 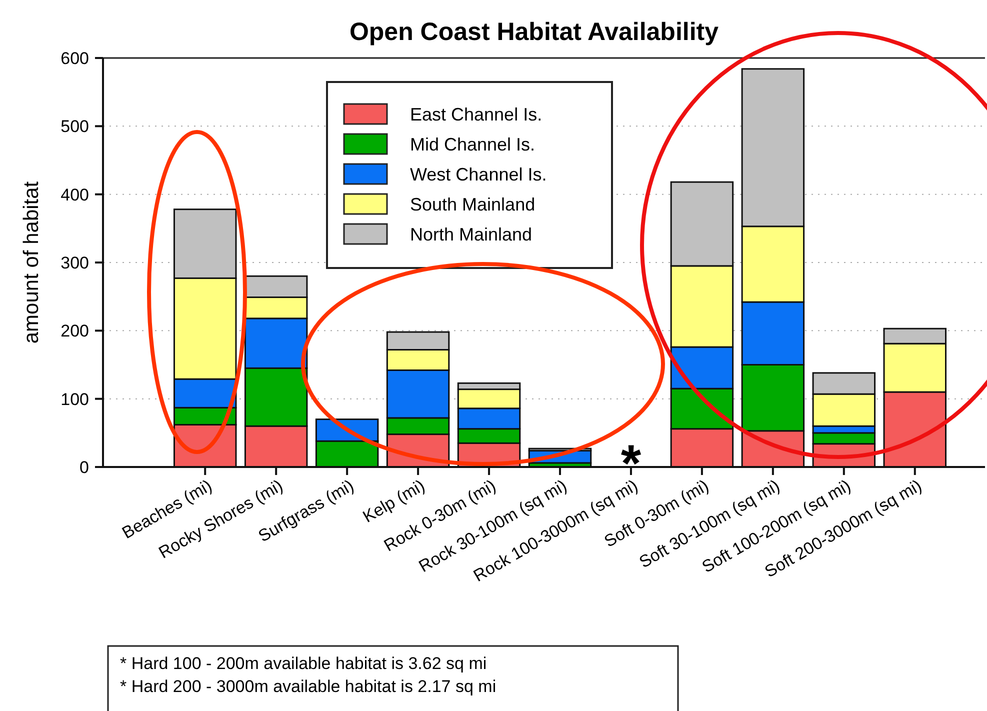 I want to click on y-tick-label: 600, so click(x=74, y=58).